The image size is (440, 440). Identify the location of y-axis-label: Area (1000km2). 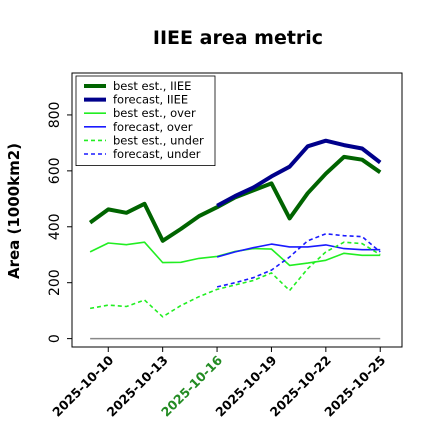
(14, 211).